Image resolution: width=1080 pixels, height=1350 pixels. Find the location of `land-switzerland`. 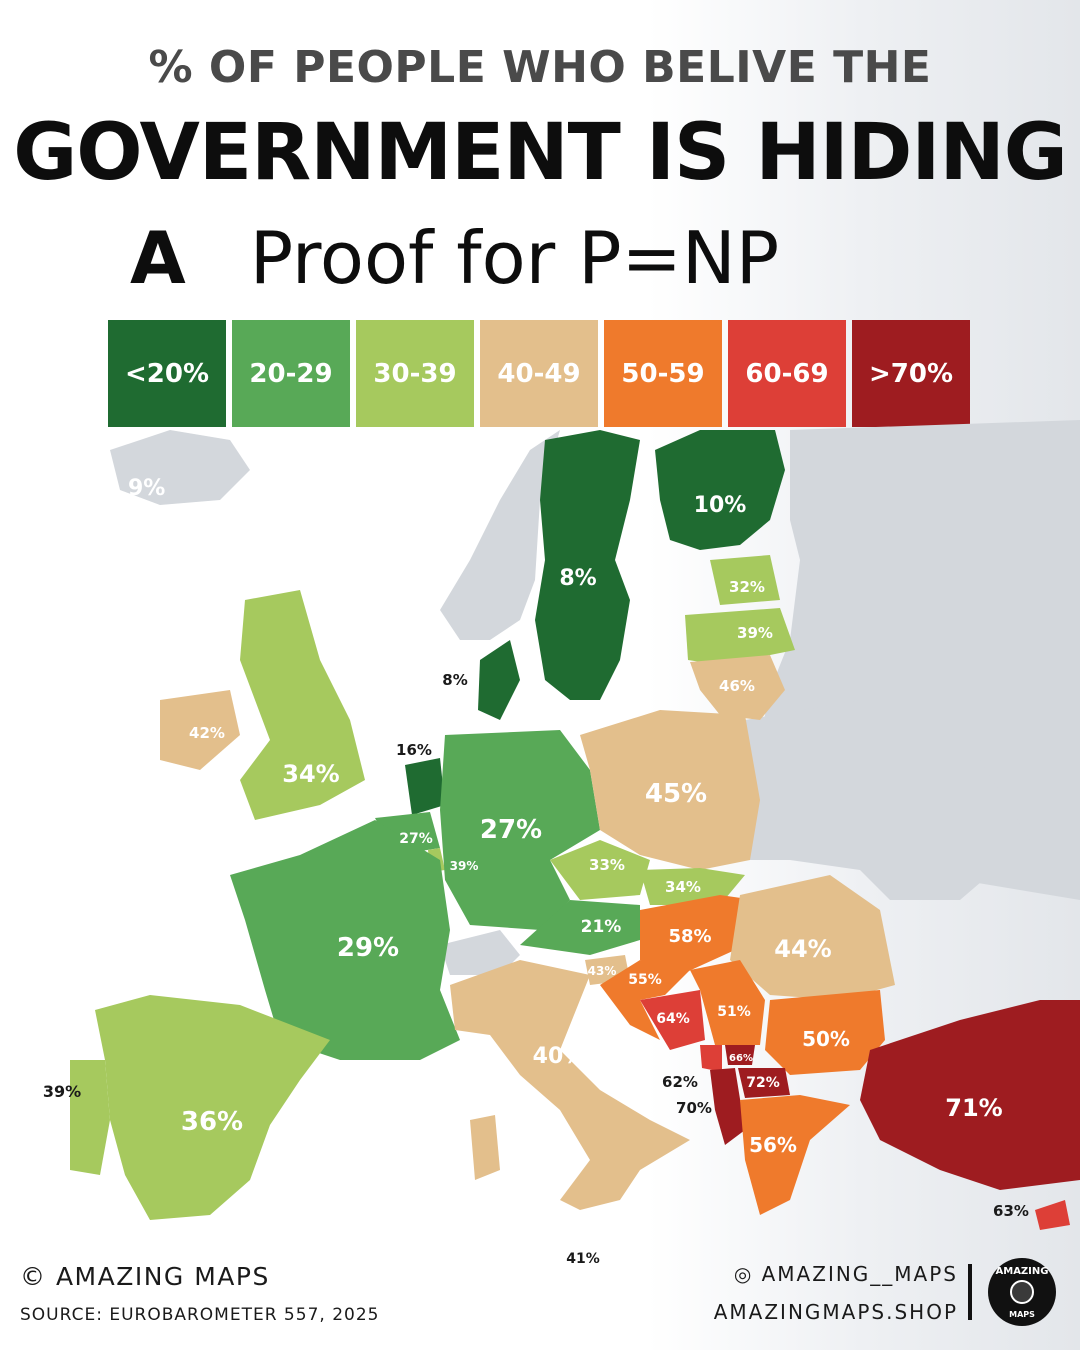

land-switzerland is located at coordinates (480, 952).